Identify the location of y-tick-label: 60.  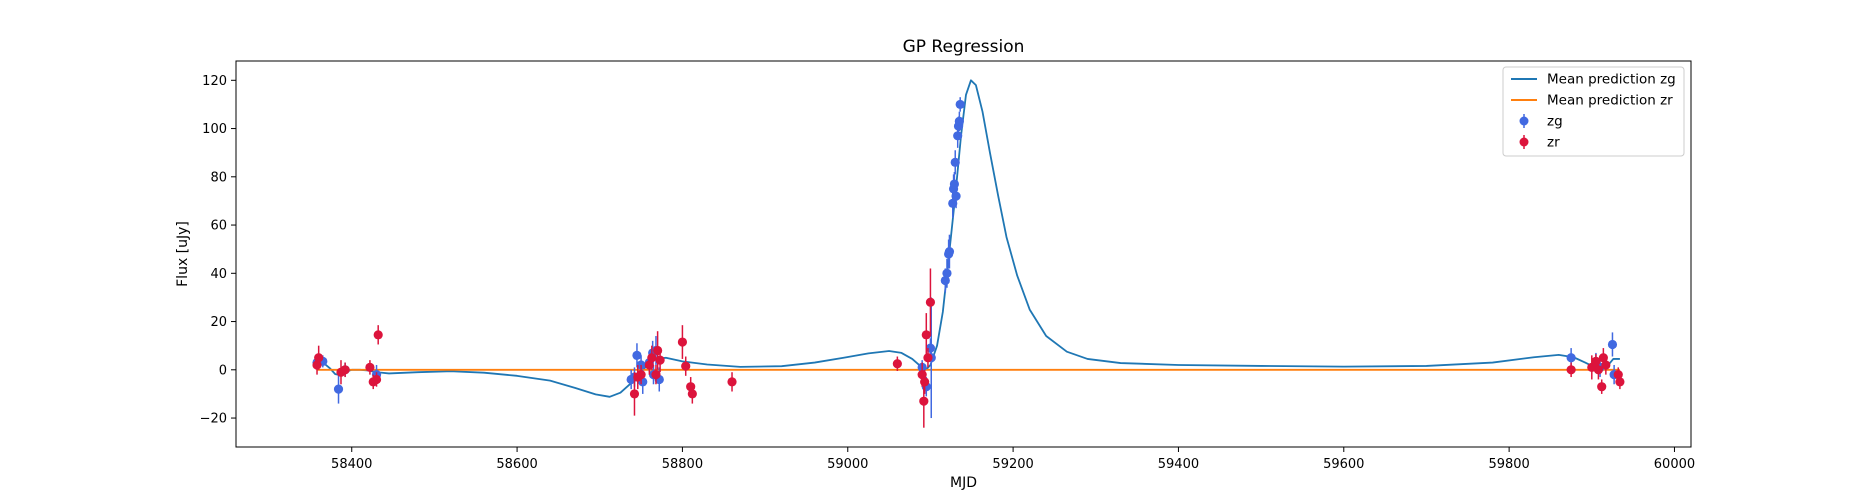
(218, 226).